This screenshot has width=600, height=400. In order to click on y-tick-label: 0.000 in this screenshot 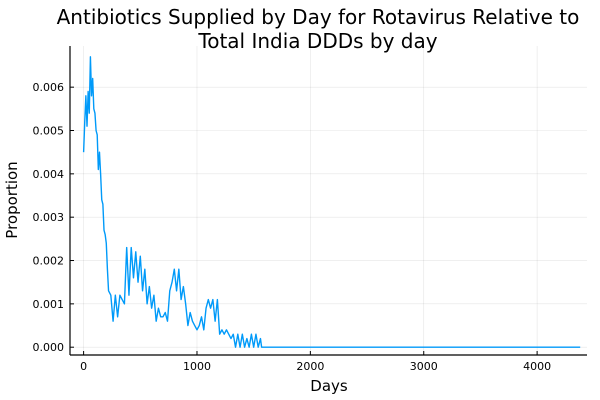, I will do `click(49, 347)`.